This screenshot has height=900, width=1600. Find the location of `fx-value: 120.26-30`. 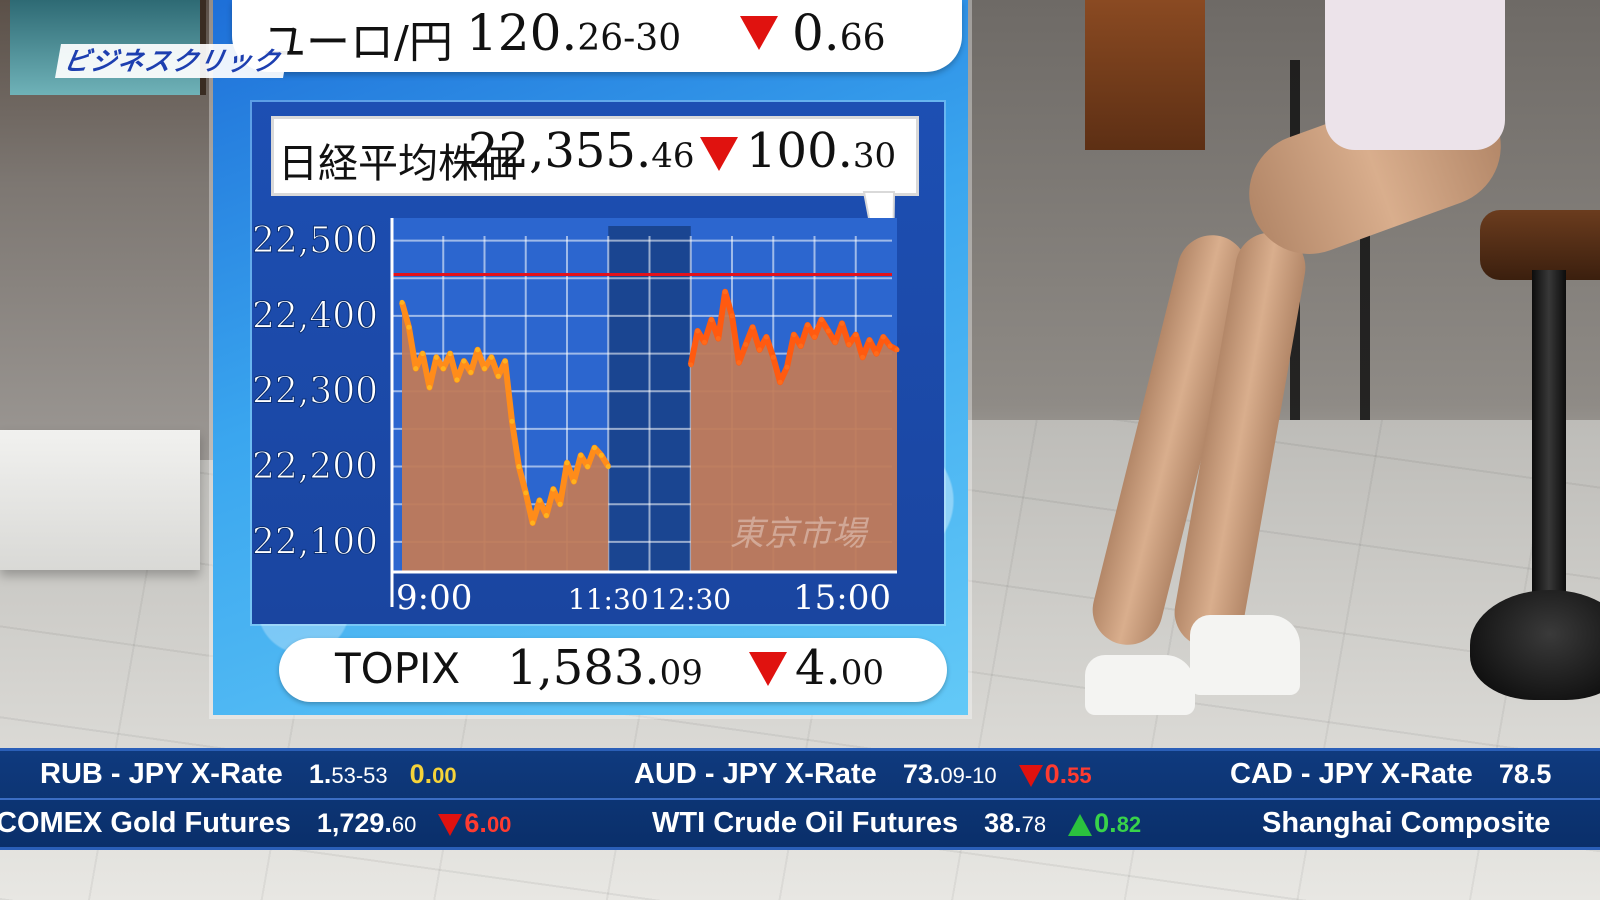

fx-value: 120.26-30 is located at coordinates (574, 33).